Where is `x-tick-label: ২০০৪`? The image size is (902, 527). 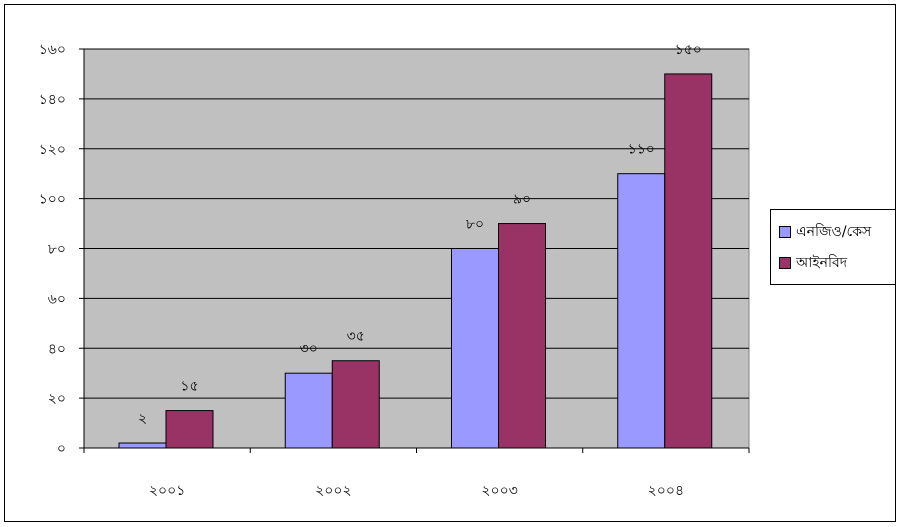
x-tick-label: ২০০৪ is located at coordinates (666, 491).